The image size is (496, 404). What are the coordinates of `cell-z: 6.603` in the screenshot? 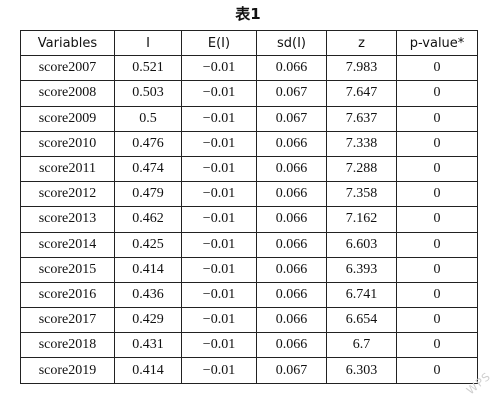 It's located at (361, 244).